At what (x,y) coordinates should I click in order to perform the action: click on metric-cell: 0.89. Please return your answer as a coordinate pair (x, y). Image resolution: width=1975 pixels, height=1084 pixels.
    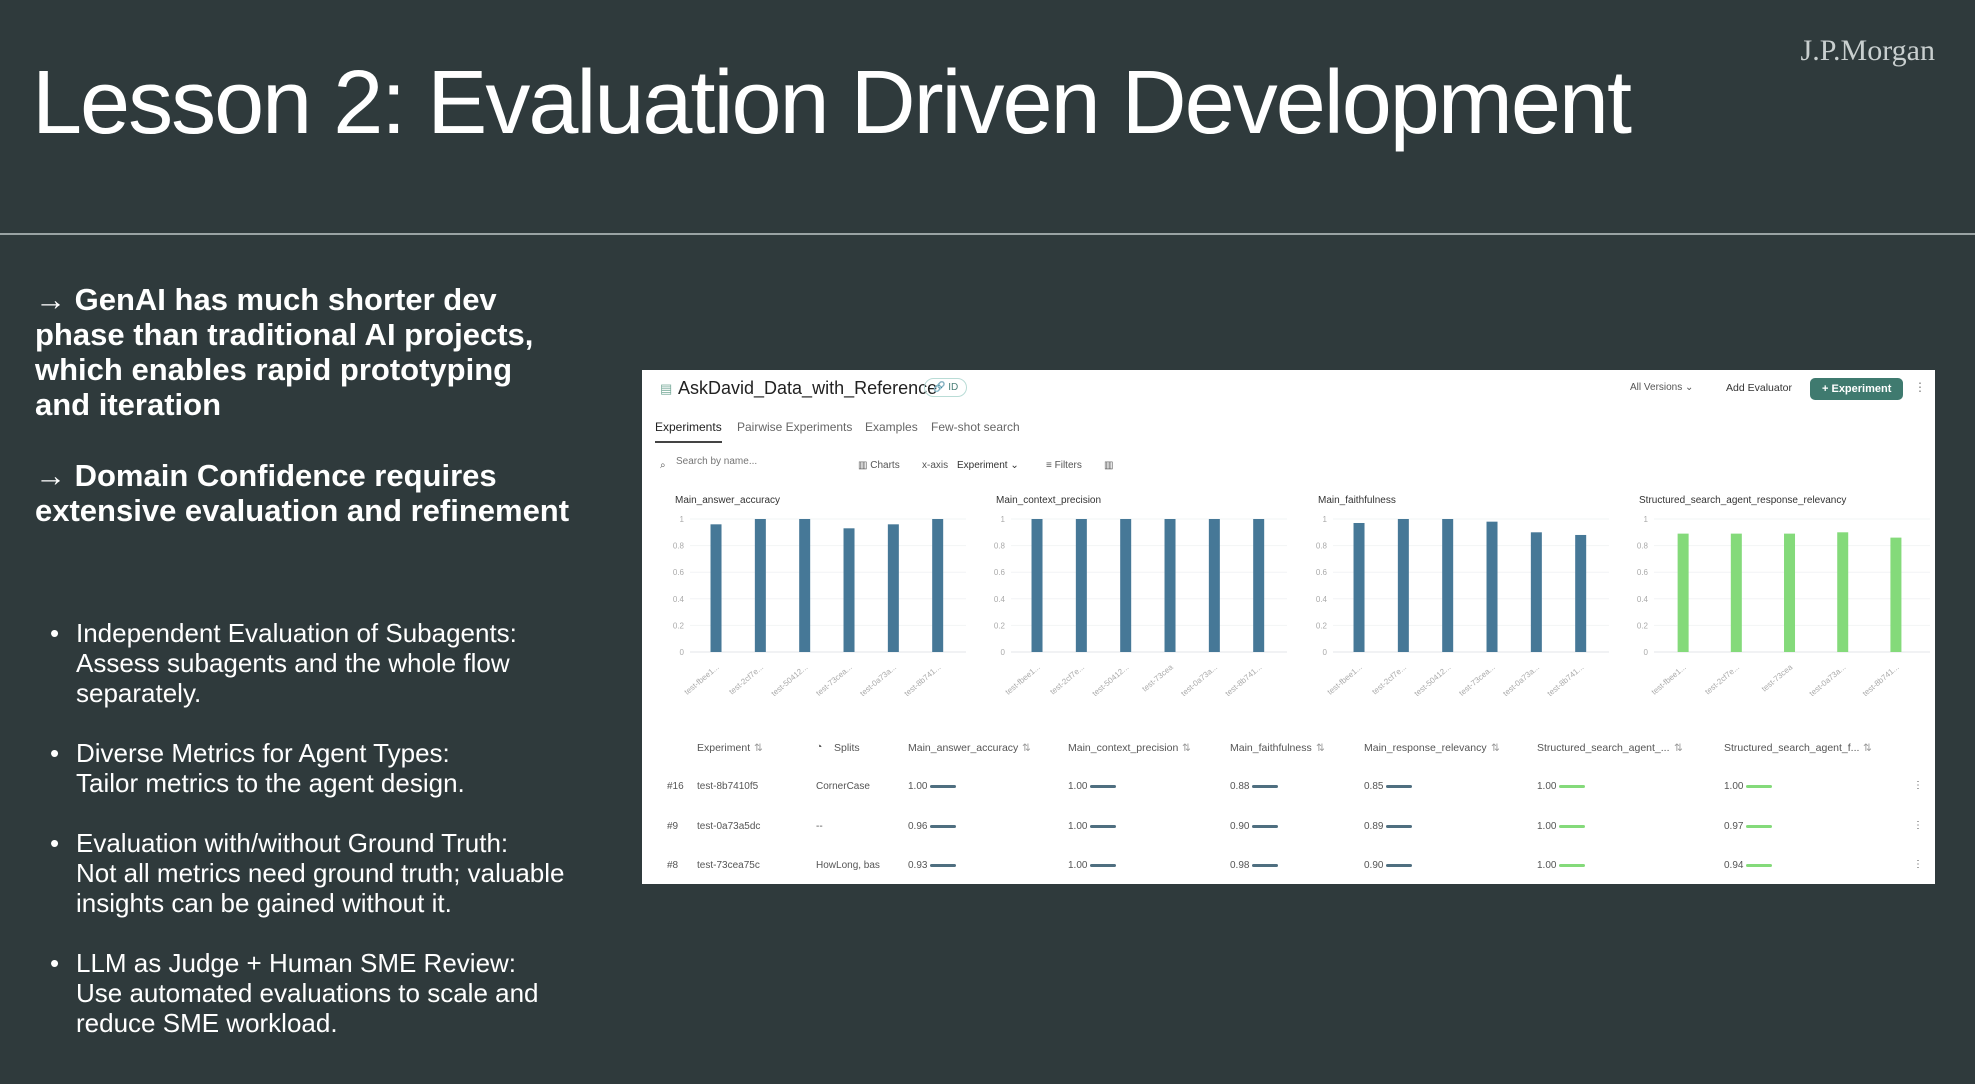
    Looking at the image, I should click on (1388, 826).